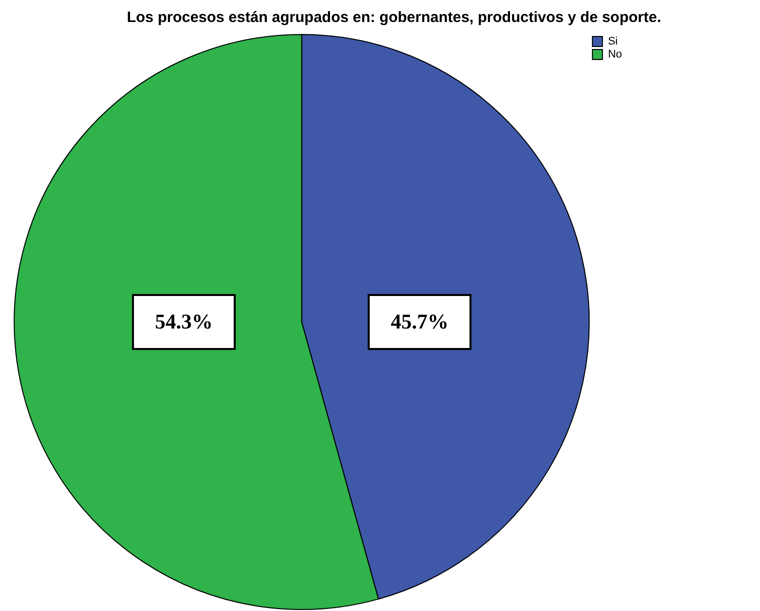  I want to click on data-label: 54.3%, so click(183, 321).